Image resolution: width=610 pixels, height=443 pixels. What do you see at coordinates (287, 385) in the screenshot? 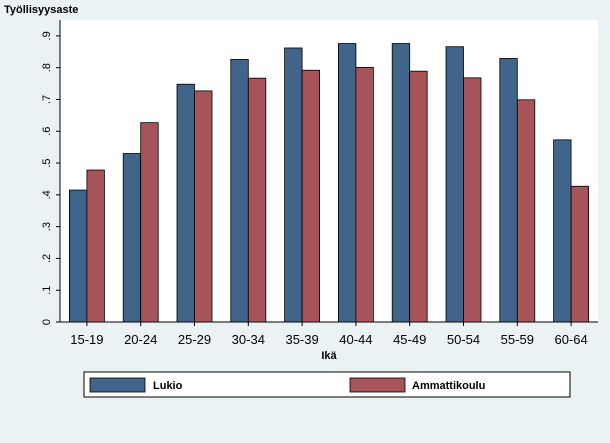
I see `legend-items: Lukio Ammattikoulu` at bounding box center [287, 385].